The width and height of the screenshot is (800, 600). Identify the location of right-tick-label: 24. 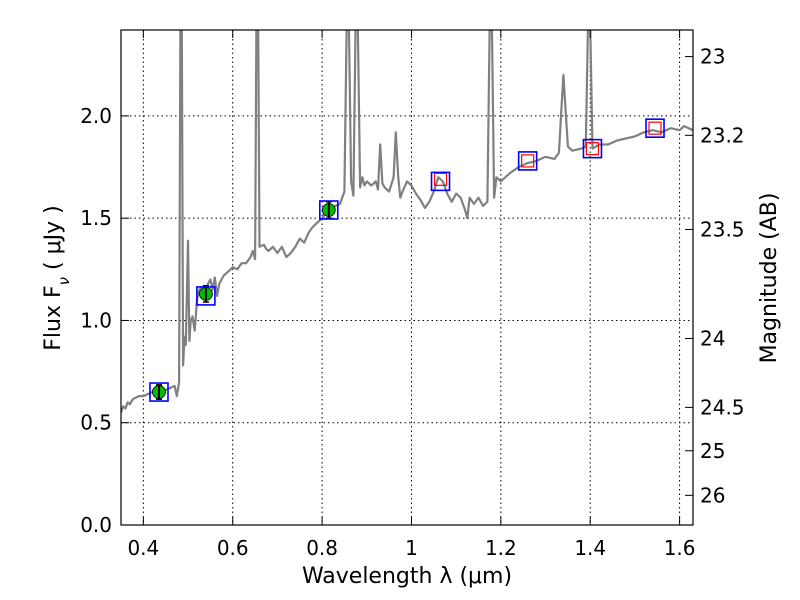
(712, 338).